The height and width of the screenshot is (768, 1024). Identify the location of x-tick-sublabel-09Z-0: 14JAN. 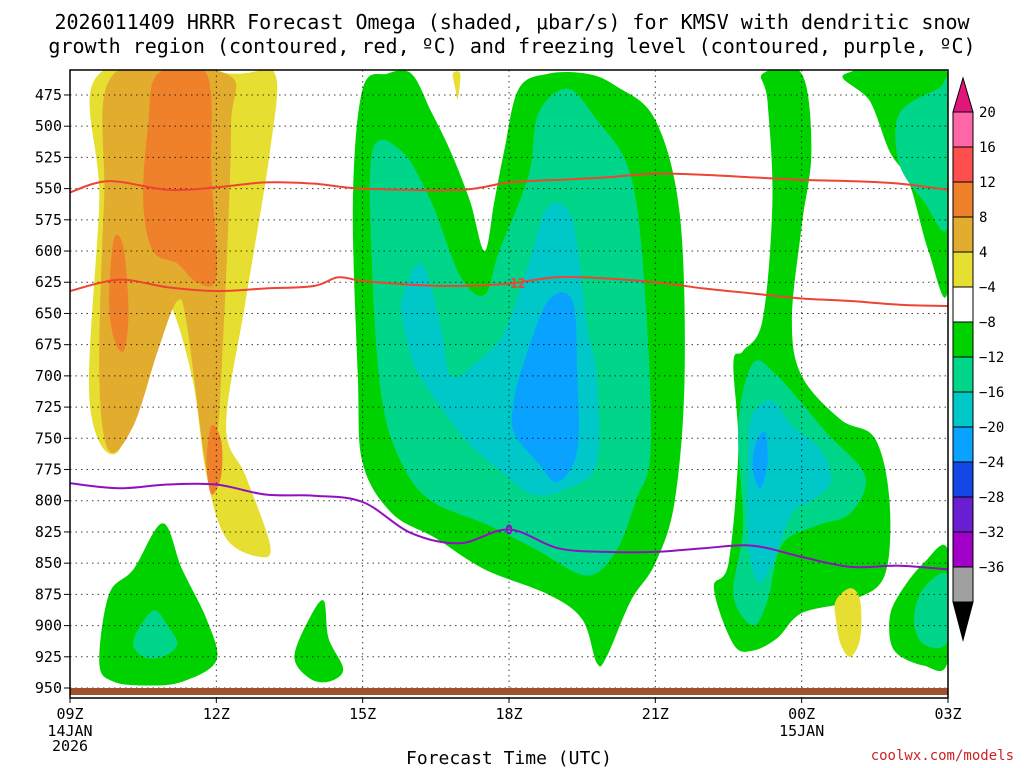
(69, 731).